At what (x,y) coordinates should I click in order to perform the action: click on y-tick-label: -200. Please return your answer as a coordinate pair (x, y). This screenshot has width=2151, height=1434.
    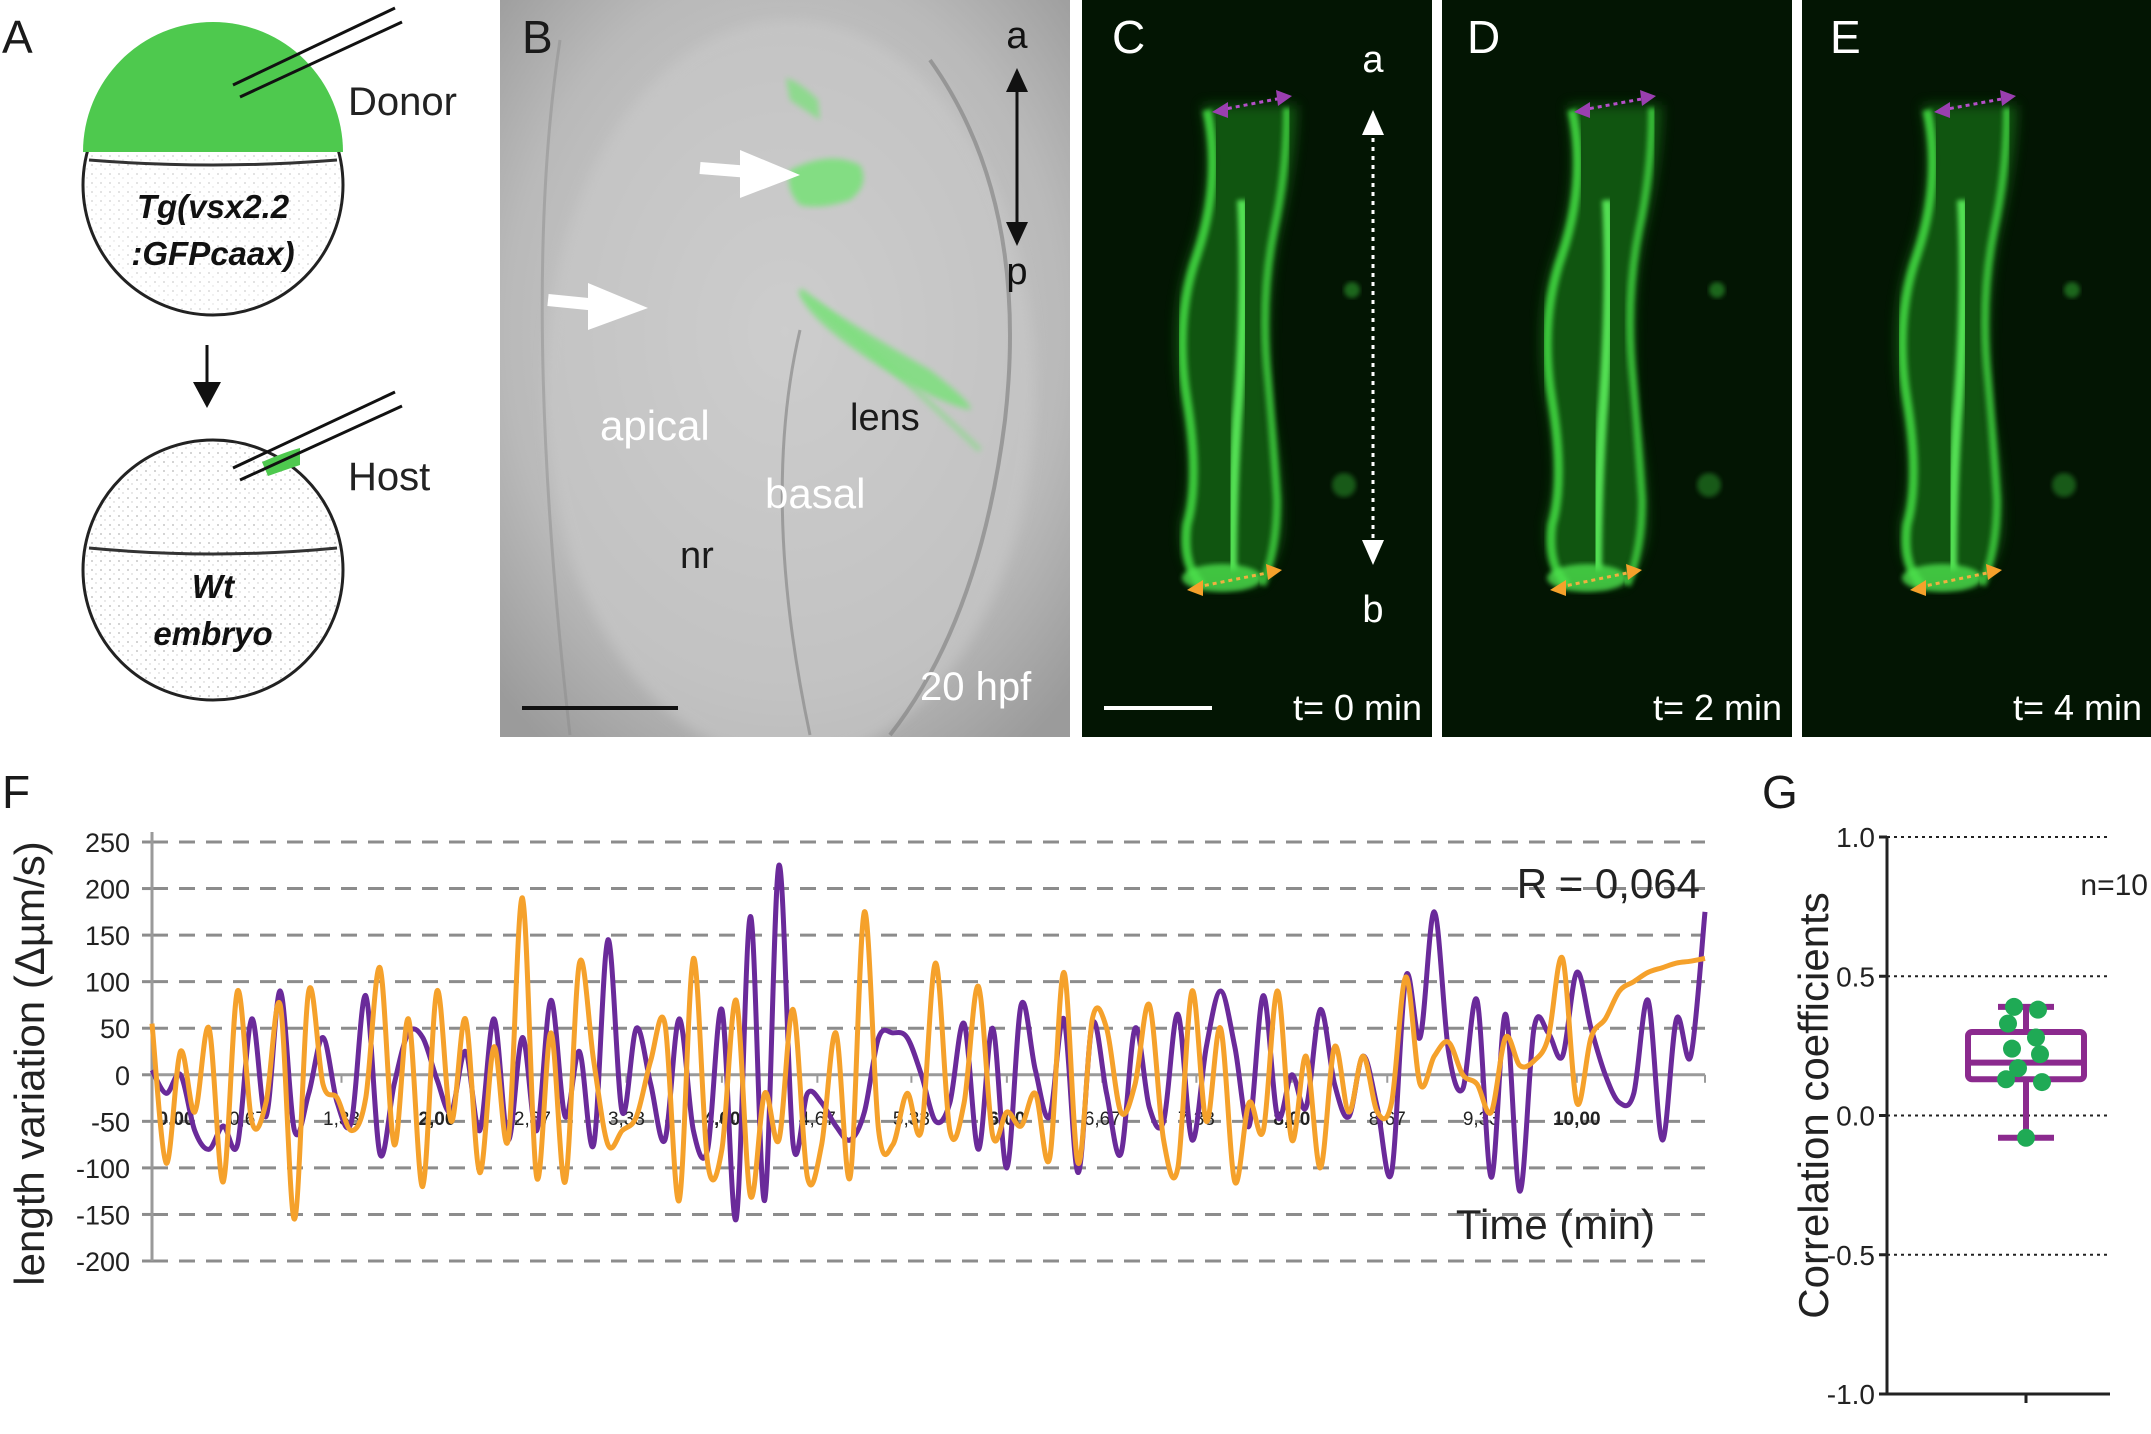
    Looking at the image, I should click on (103, 1262).